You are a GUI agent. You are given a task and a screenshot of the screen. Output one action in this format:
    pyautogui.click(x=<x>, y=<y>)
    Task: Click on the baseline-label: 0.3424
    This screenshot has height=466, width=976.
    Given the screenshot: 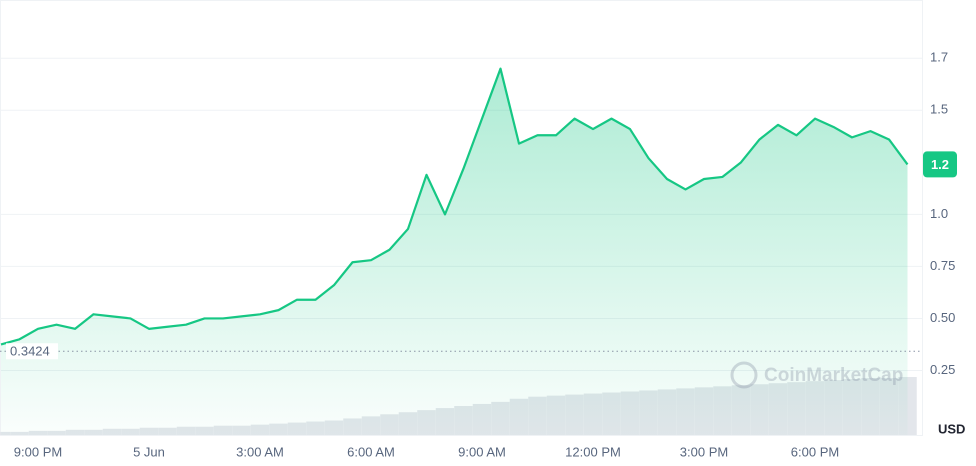 What is the action you would take?
    pyautogui.click(x=30, y=351)
    